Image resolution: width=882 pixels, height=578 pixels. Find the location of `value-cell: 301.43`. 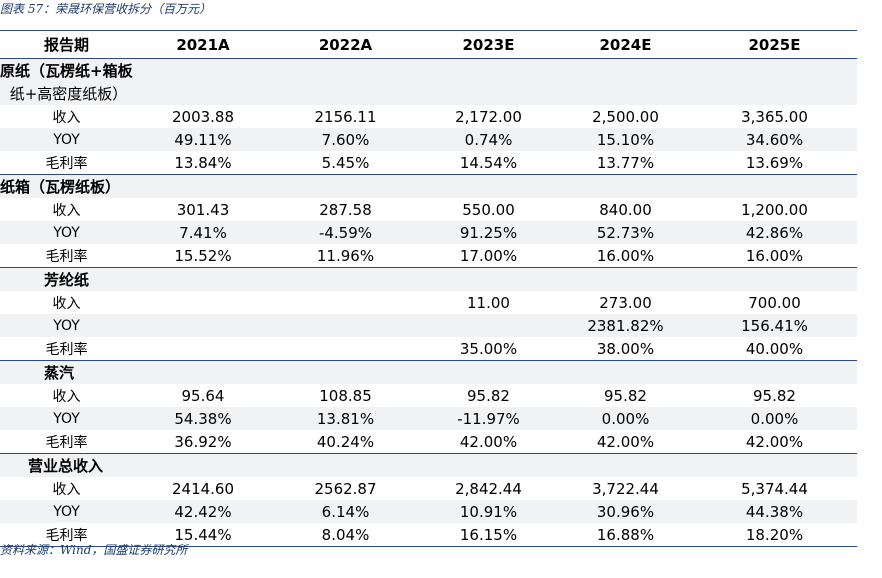

value-cell: 301.43 is located at coordinates (203, 209).